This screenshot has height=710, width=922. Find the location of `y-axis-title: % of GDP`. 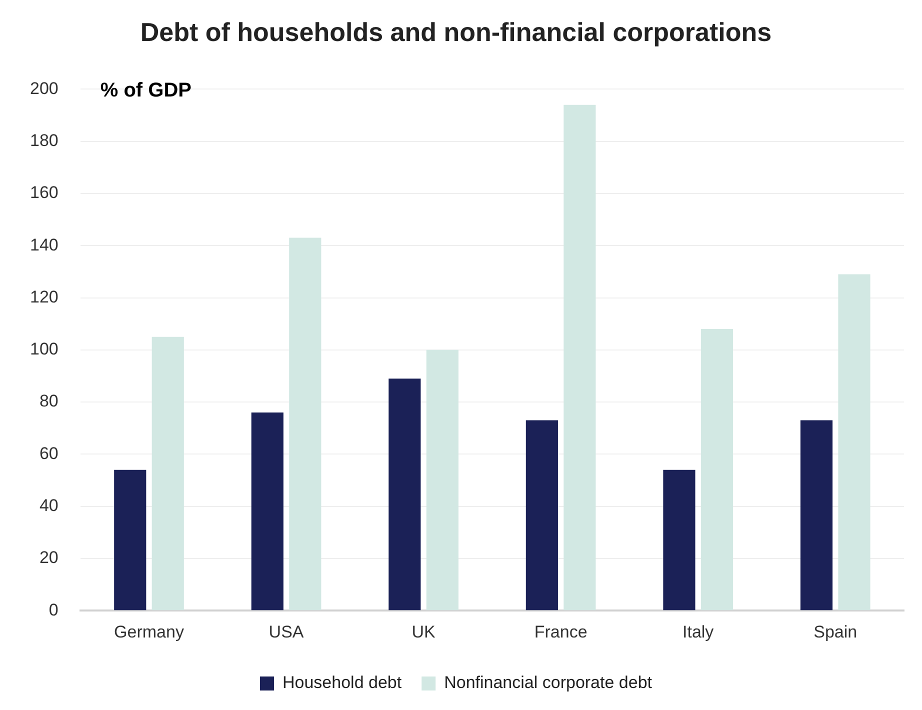

y-axis-title: % of GDP is located at coordinates (146, 91).